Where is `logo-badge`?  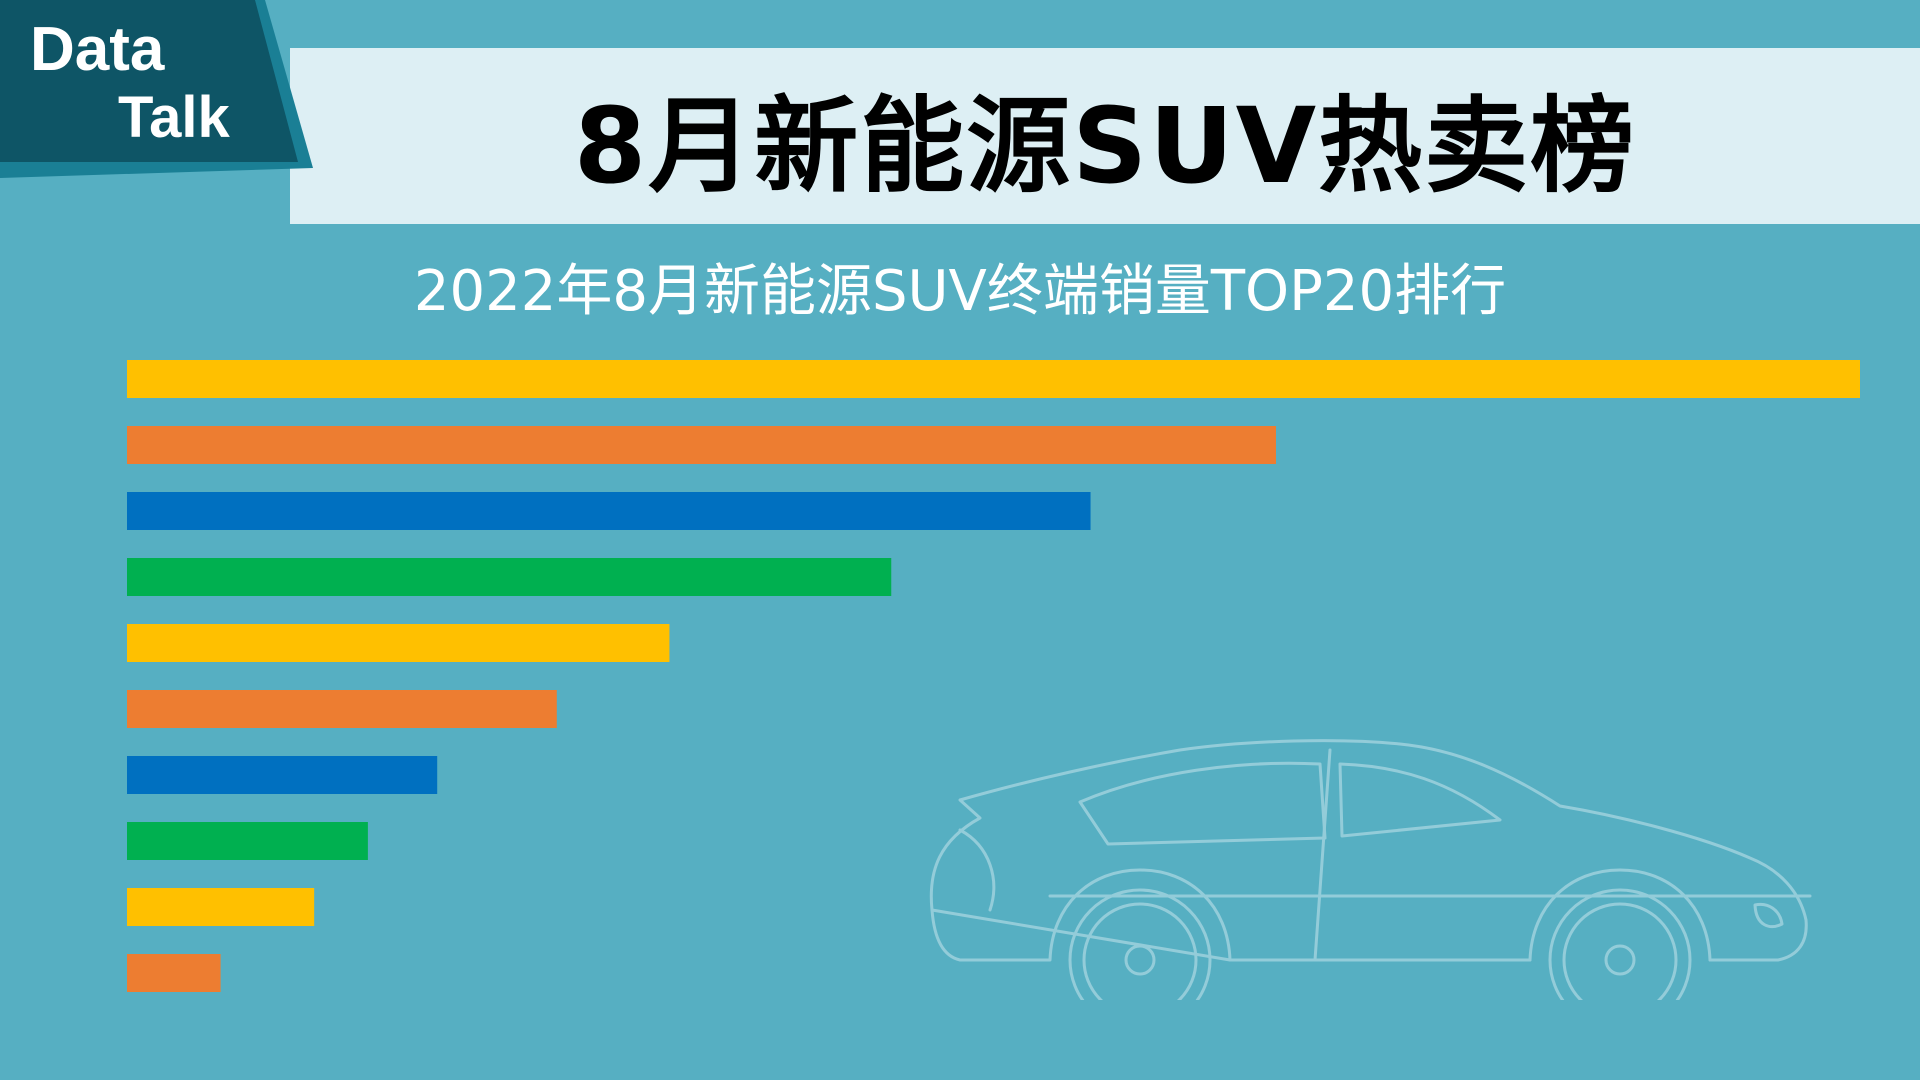
logo-badge is located at coordinates (156, 89).